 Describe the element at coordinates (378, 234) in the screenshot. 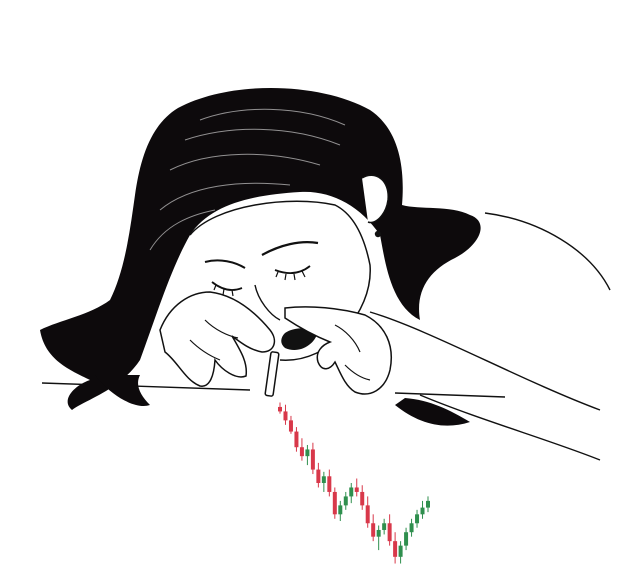

I see `earring` at that location.